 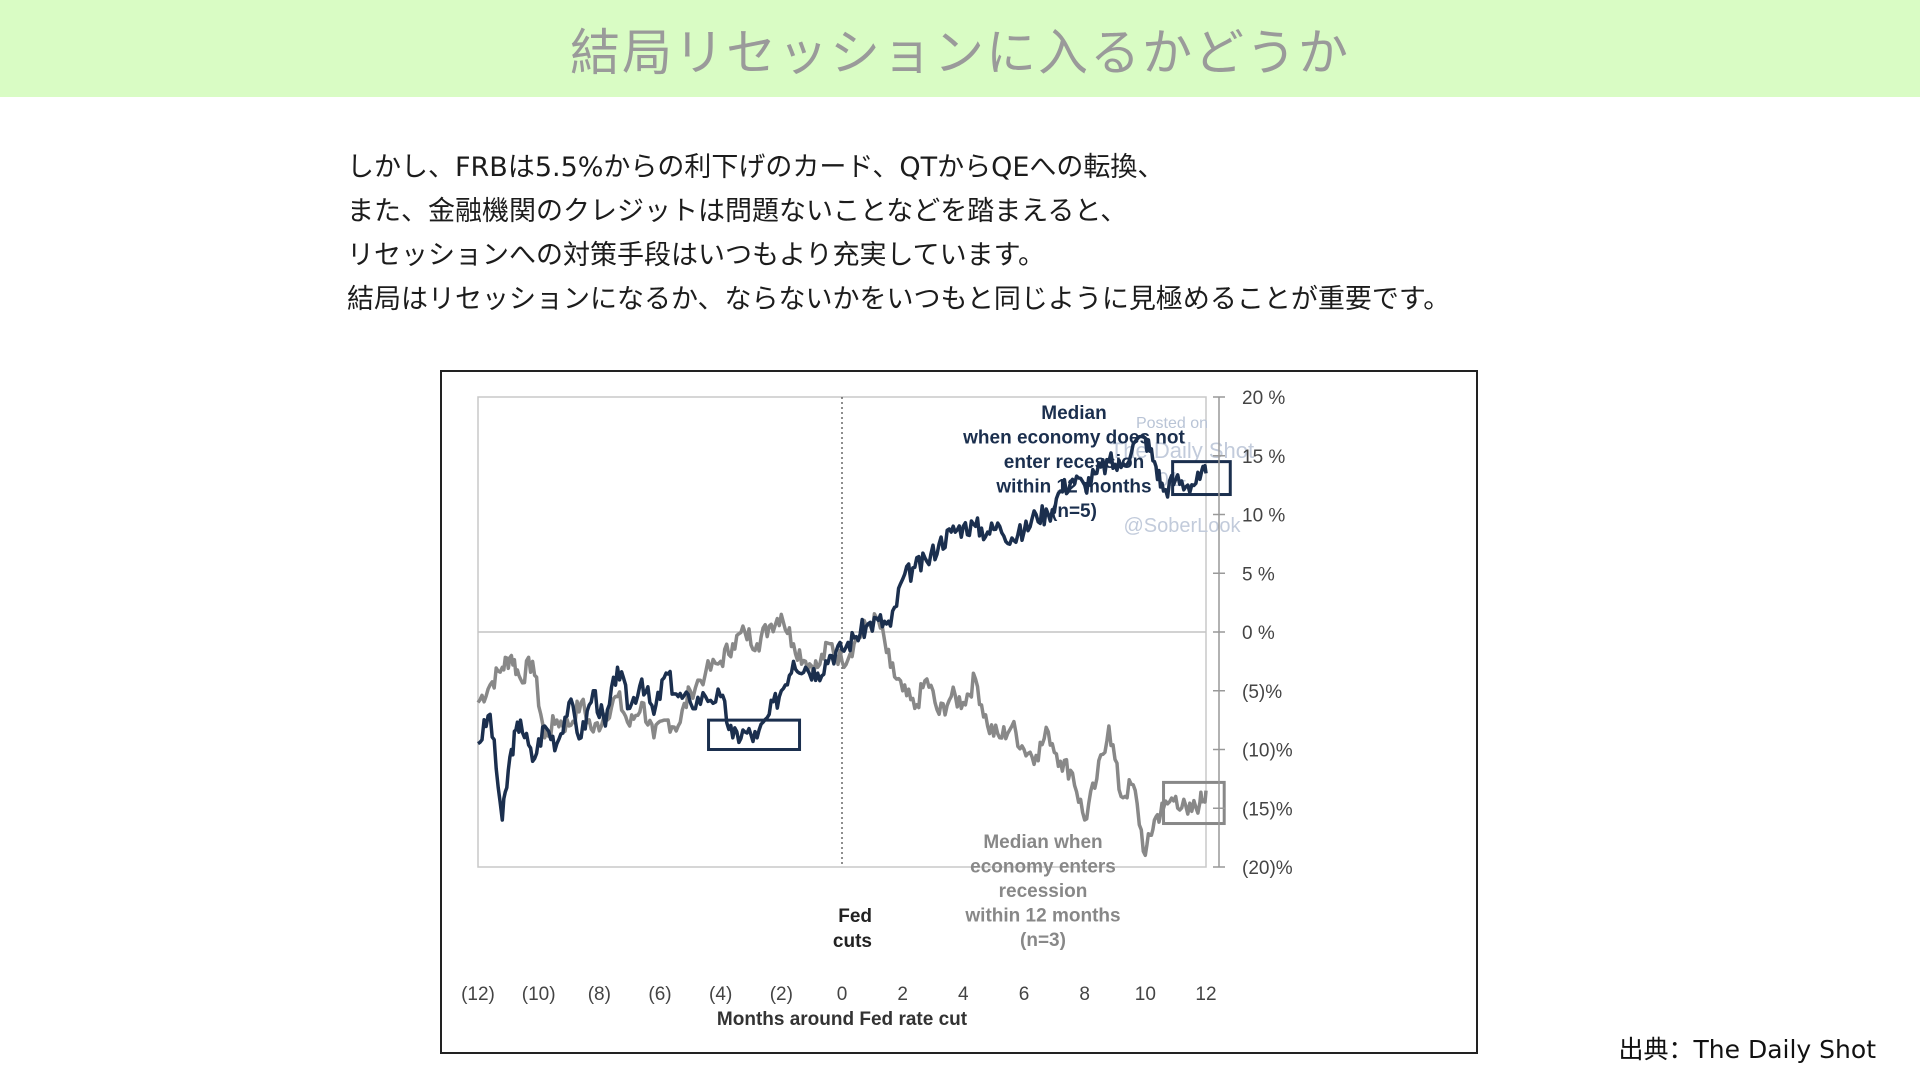 I want to click on recession-label-line: (n=3), so click(x=1043, y=940).